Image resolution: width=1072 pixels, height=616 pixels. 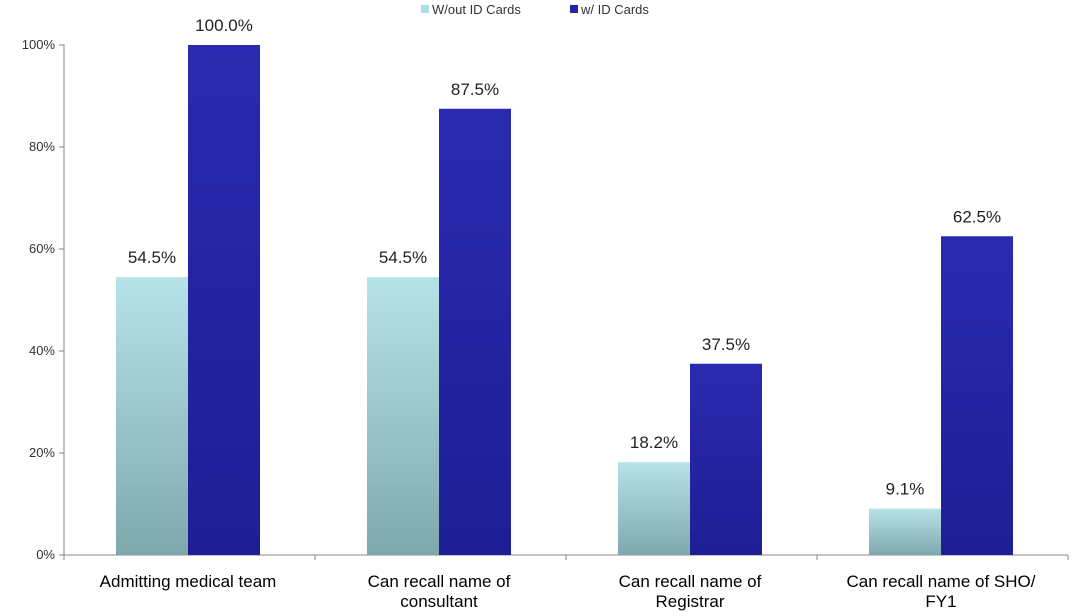 What do you see at coordinates (941, 581) in the screenshot?
I see `category-label-line: Can recall name of SHO/` at bounding box center [941, 581].